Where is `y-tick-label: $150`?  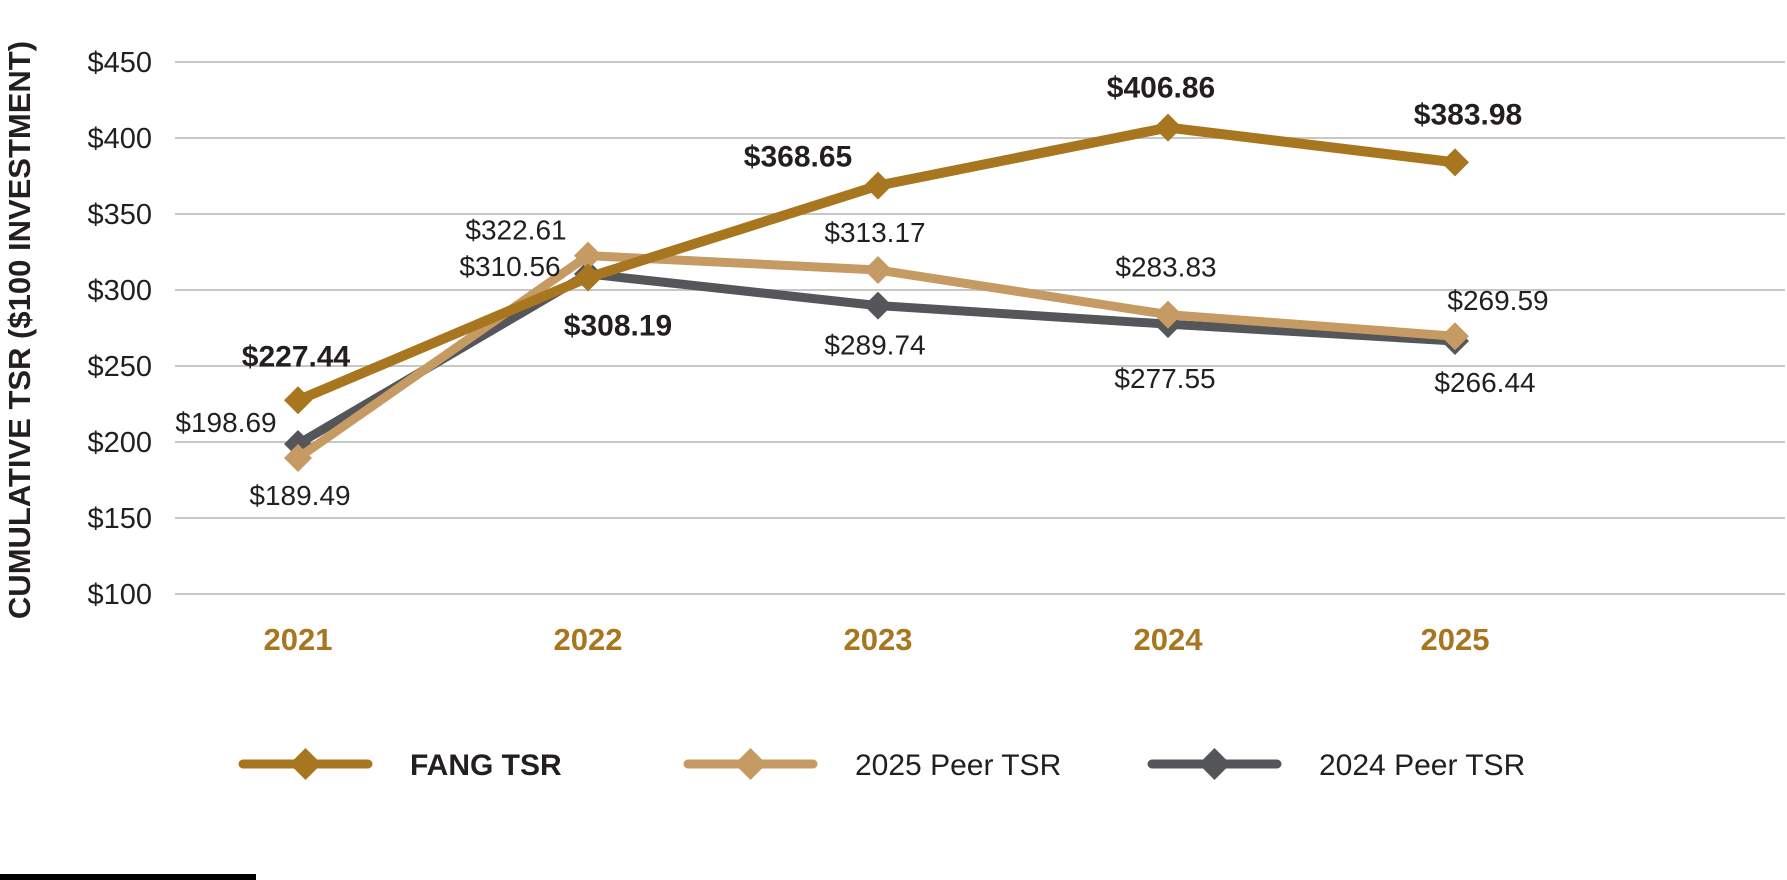 y-tick-label: $150 is located at coordinates (119, 519).